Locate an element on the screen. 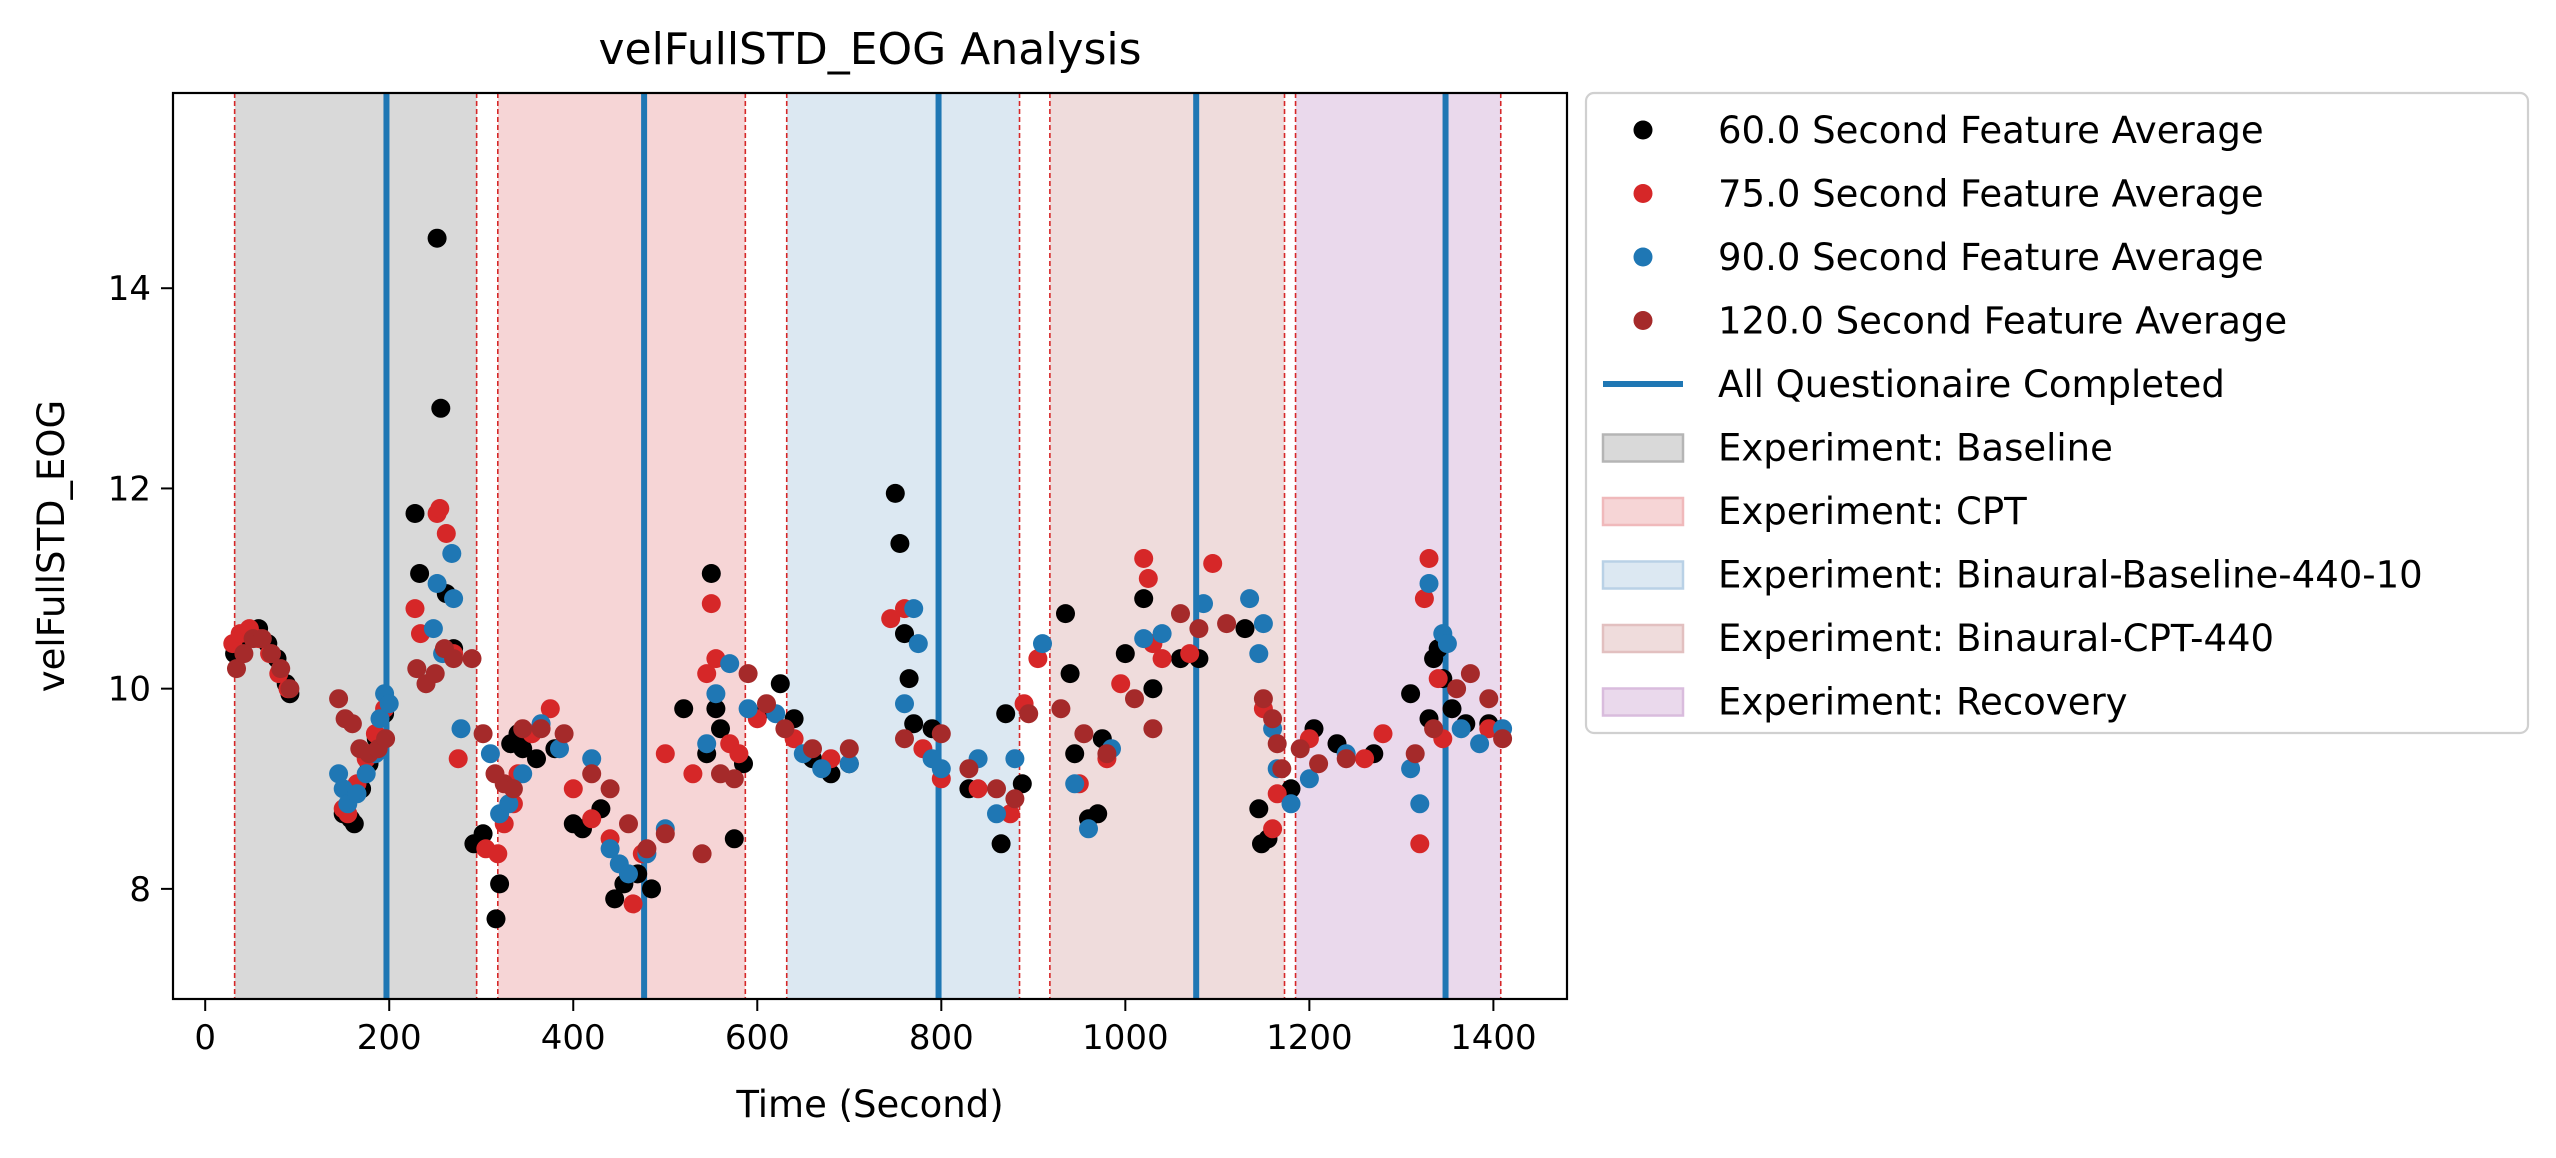 This screenshot has width=2556, height=1158. x-tick-label: 600 is located at coordinates (757, 1038).